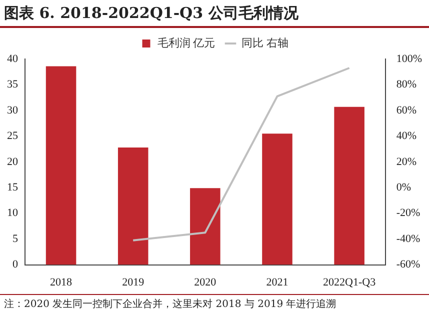 This screenshot has width=429, height=336. I want to click on legend-label: 同比 右轴, so click(265, 43).